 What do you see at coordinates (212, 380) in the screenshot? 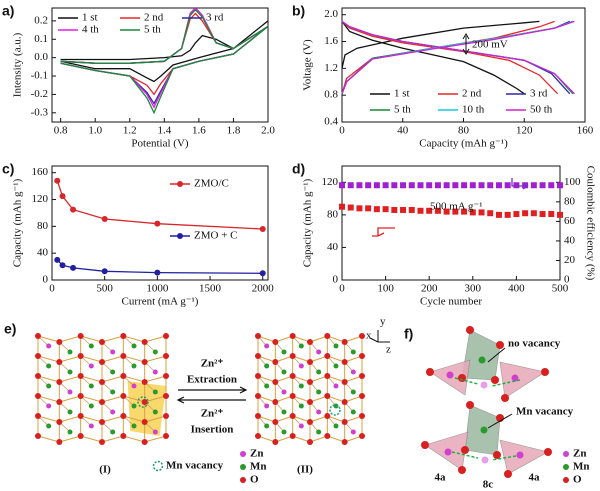
I see `process-label: Extraction` at bounding box center [212, 380].